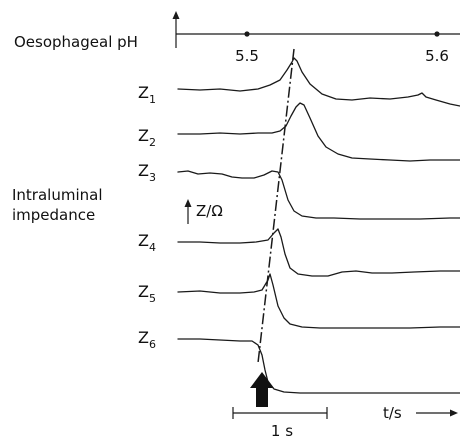 Image resolution: width=460 pixels, height=441 pixels. I want to click on up-arrow-icon, so click(262, 389).